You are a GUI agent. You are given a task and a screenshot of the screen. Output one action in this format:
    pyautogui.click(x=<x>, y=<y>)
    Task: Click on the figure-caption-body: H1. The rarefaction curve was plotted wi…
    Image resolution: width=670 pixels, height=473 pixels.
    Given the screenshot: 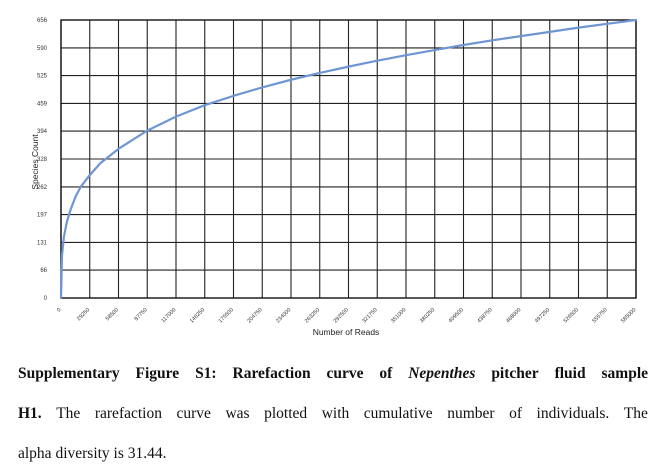 What is the action you would take?
    pyautogui.click(x=338, y=414)
    